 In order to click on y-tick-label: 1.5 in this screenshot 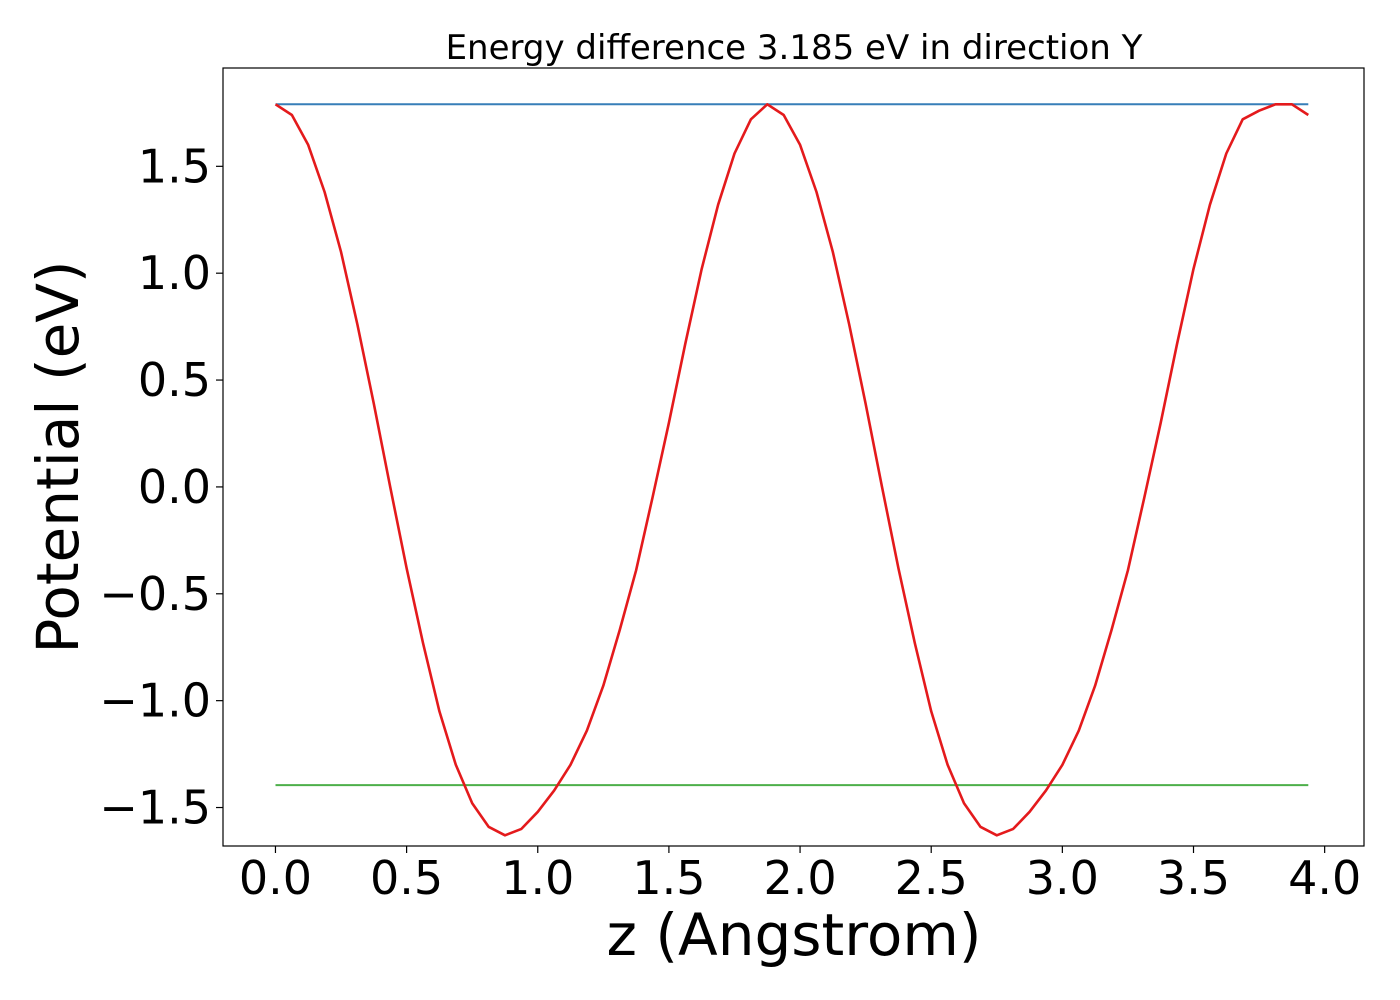, I will do `click(174, 166)`.